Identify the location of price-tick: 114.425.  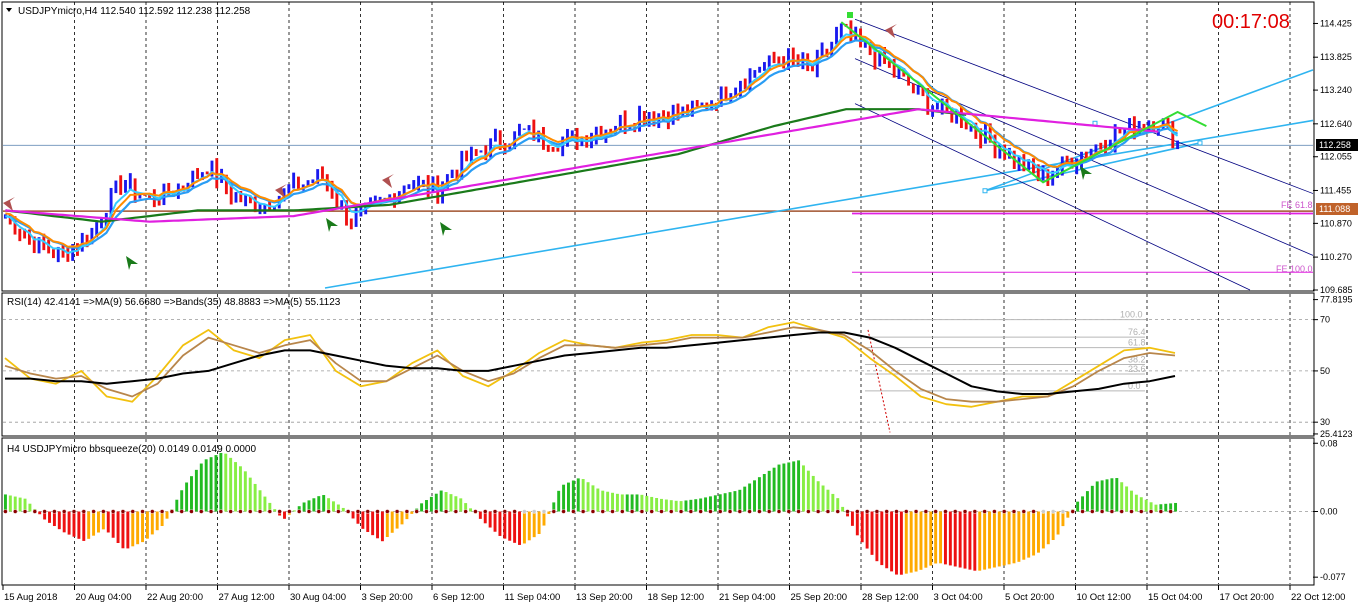
(1336, 23).